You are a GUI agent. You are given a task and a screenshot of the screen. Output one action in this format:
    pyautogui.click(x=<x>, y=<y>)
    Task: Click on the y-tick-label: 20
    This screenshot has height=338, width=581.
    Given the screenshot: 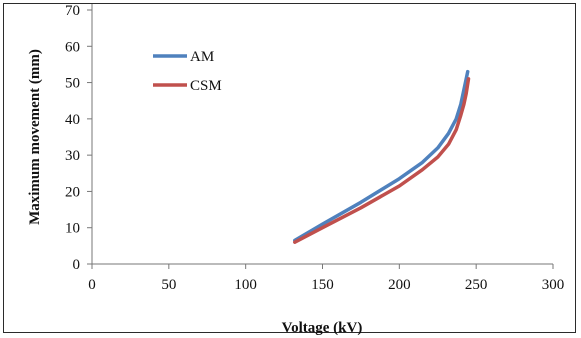 What is the action you would take?
    pyautogui.click(x=72, y=192)
    